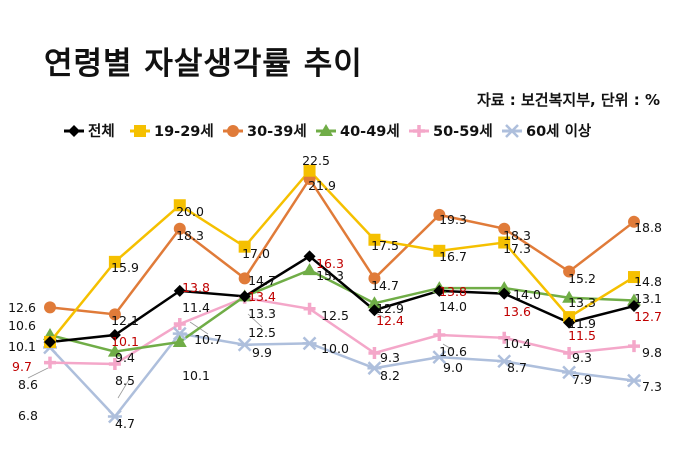 The image size is (700, 467). I want to click on marker-s0-p2, so click(179, 290).